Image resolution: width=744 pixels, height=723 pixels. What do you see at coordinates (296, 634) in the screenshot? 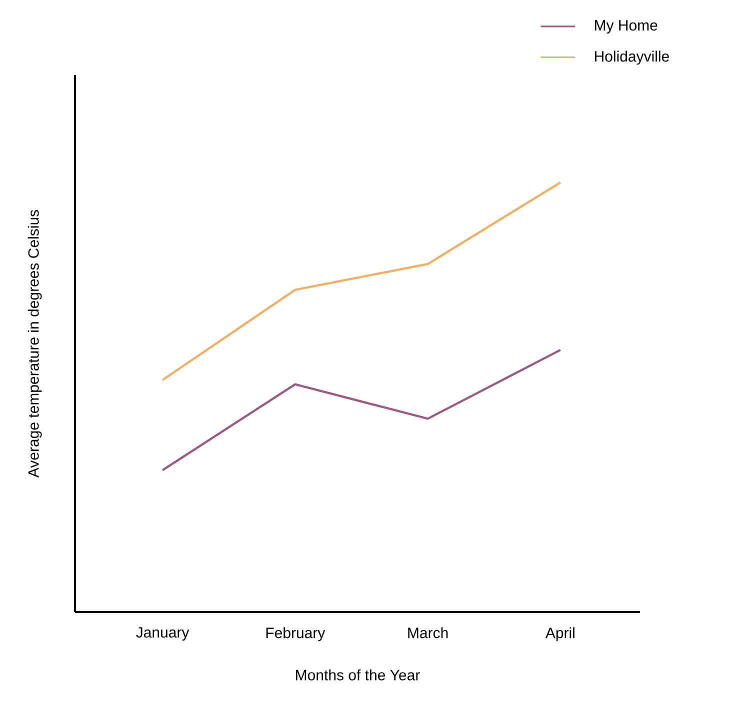
I see `x-tick-label: February` at bounding box center [296, 634].